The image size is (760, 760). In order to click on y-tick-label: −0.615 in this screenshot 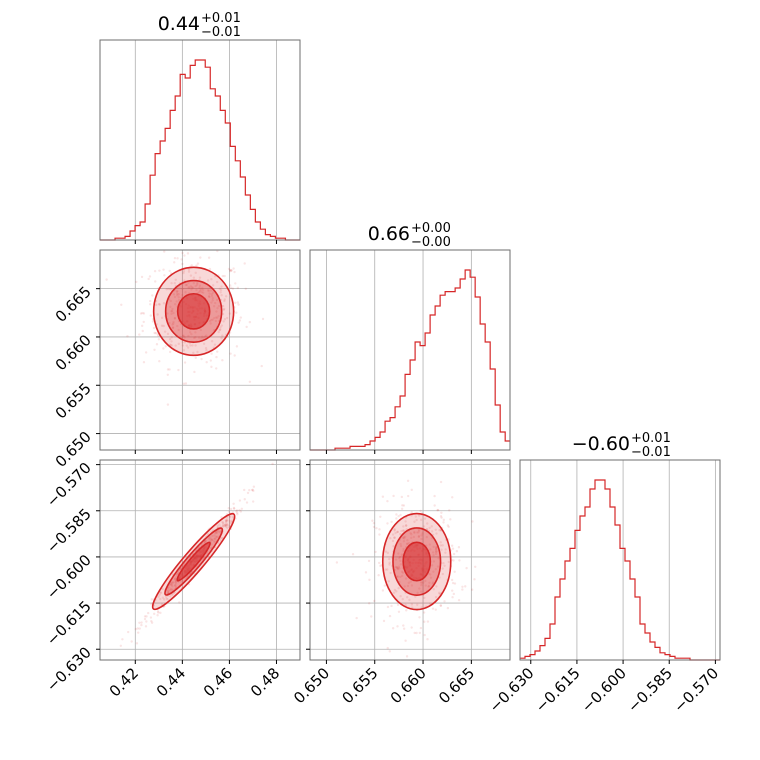, I will do `click(69, 623)`.